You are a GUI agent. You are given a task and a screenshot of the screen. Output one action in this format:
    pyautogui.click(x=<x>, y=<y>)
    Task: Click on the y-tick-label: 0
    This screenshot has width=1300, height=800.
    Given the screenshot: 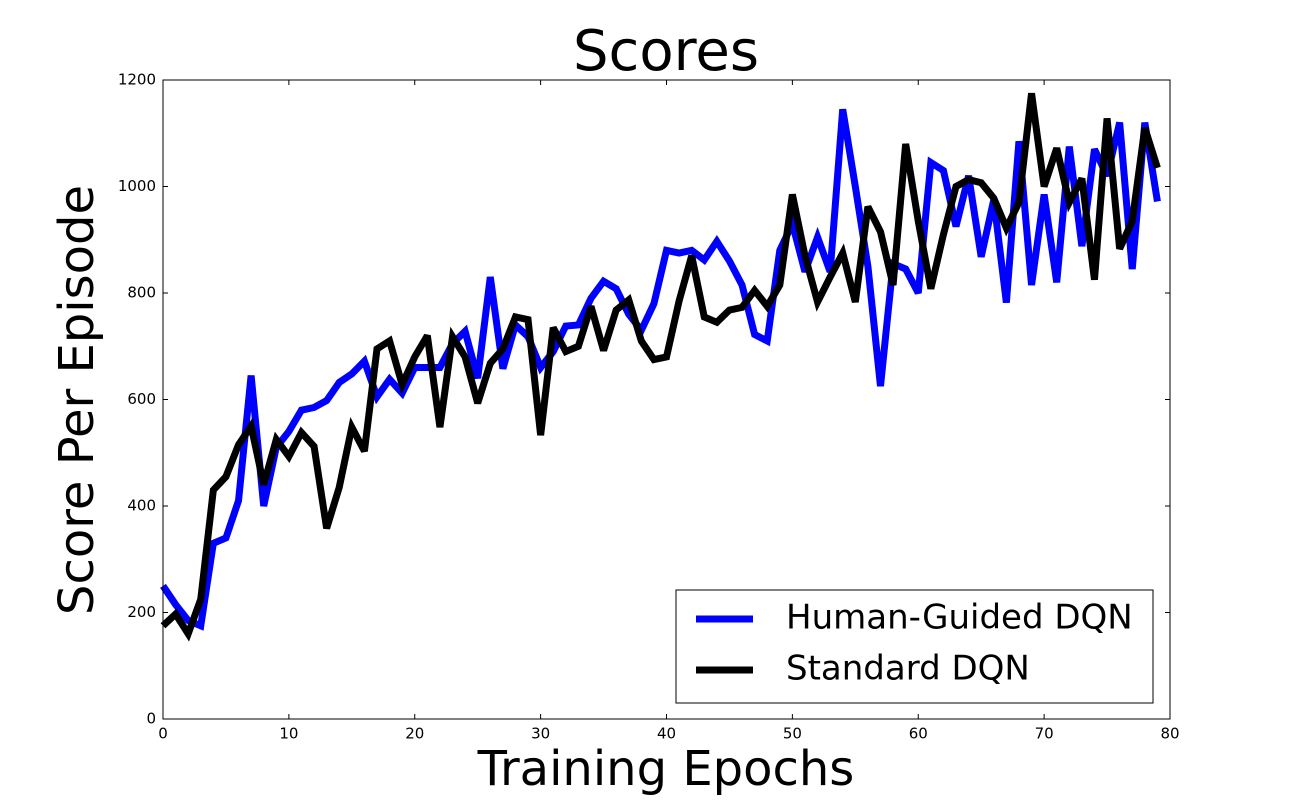 What is the action you would take?
    pyautogui.click(x=151, y=719)
    